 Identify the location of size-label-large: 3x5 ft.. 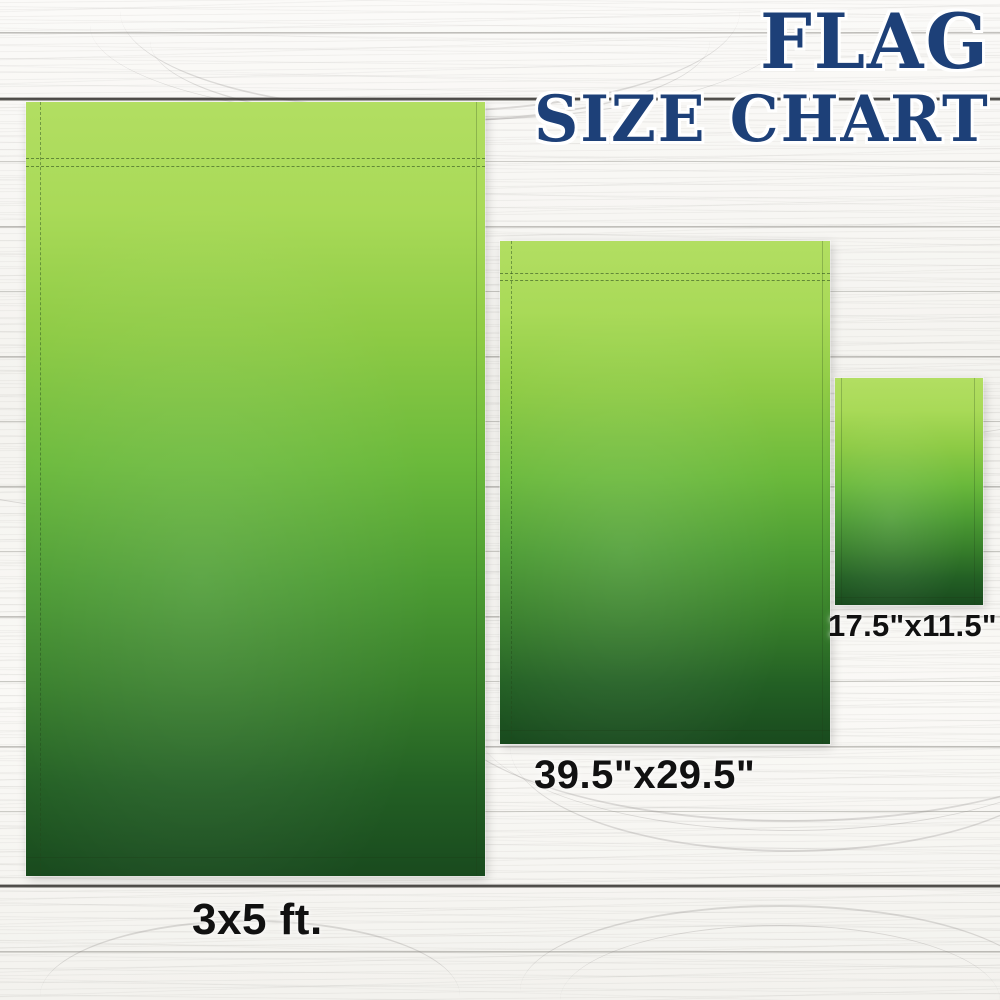
(257, 919).